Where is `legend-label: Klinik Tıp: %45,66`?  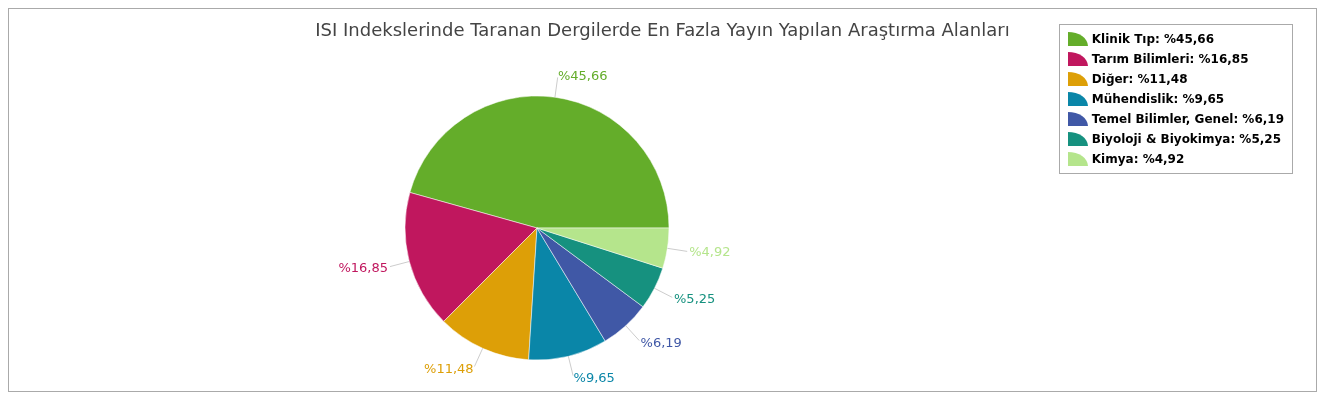 legend-label: Klinik Tıp: %45,66 is located at coordinates (1152, 39).